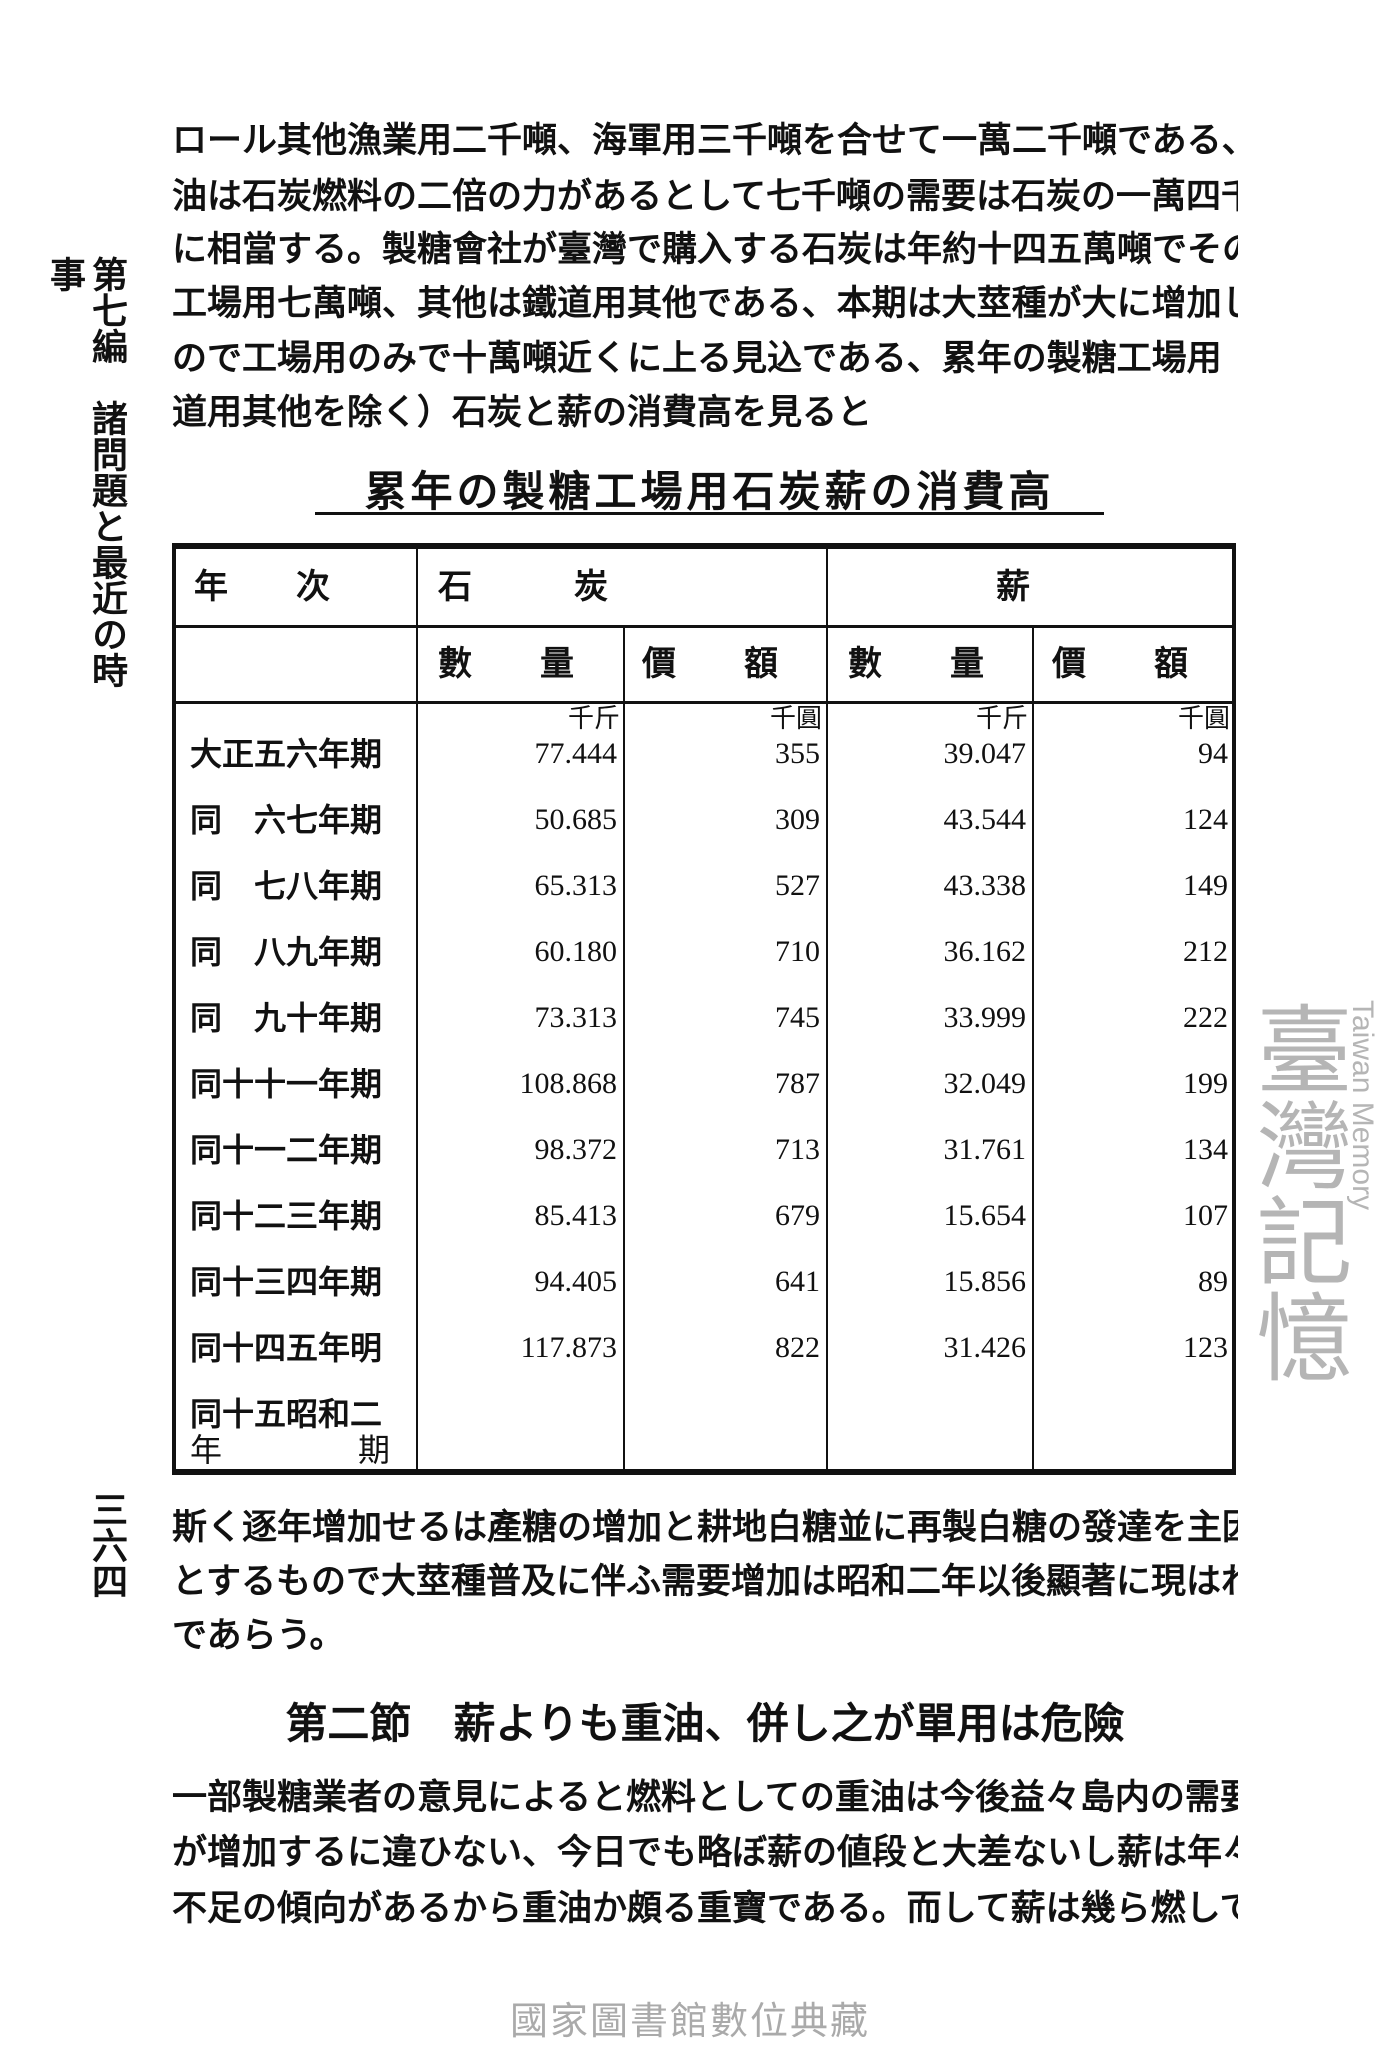 The width and height of the screenshot is (1380, 2070). What do you see at coordinates (568, 1347) in the screenshot?
I see `cell-coal-qty: 117.873` at bounding box center [568, 1347].